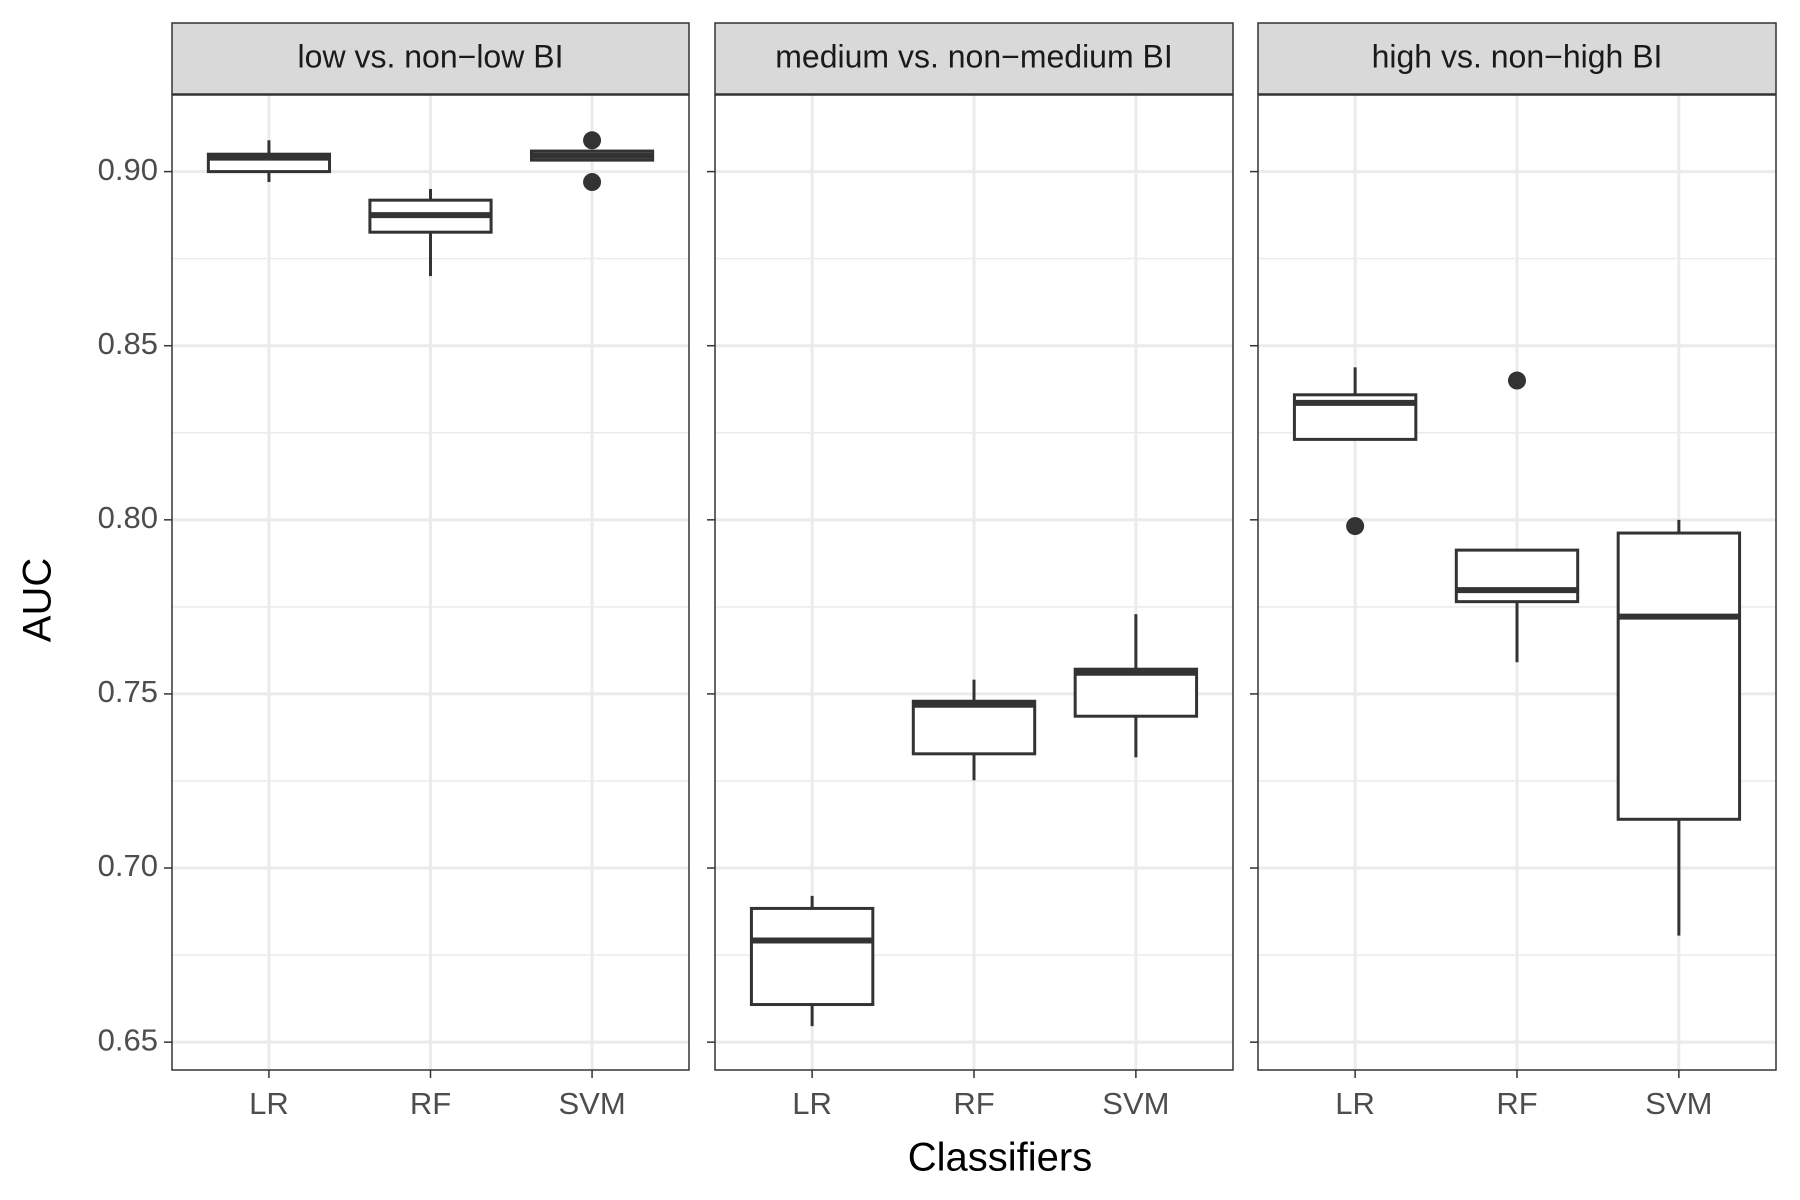 The image size is (1800, 1200). What do you see at coordinates (128, 865) in the screenshot?
I see `y-tick-label: 0.70` at bounding box center [128, 865].